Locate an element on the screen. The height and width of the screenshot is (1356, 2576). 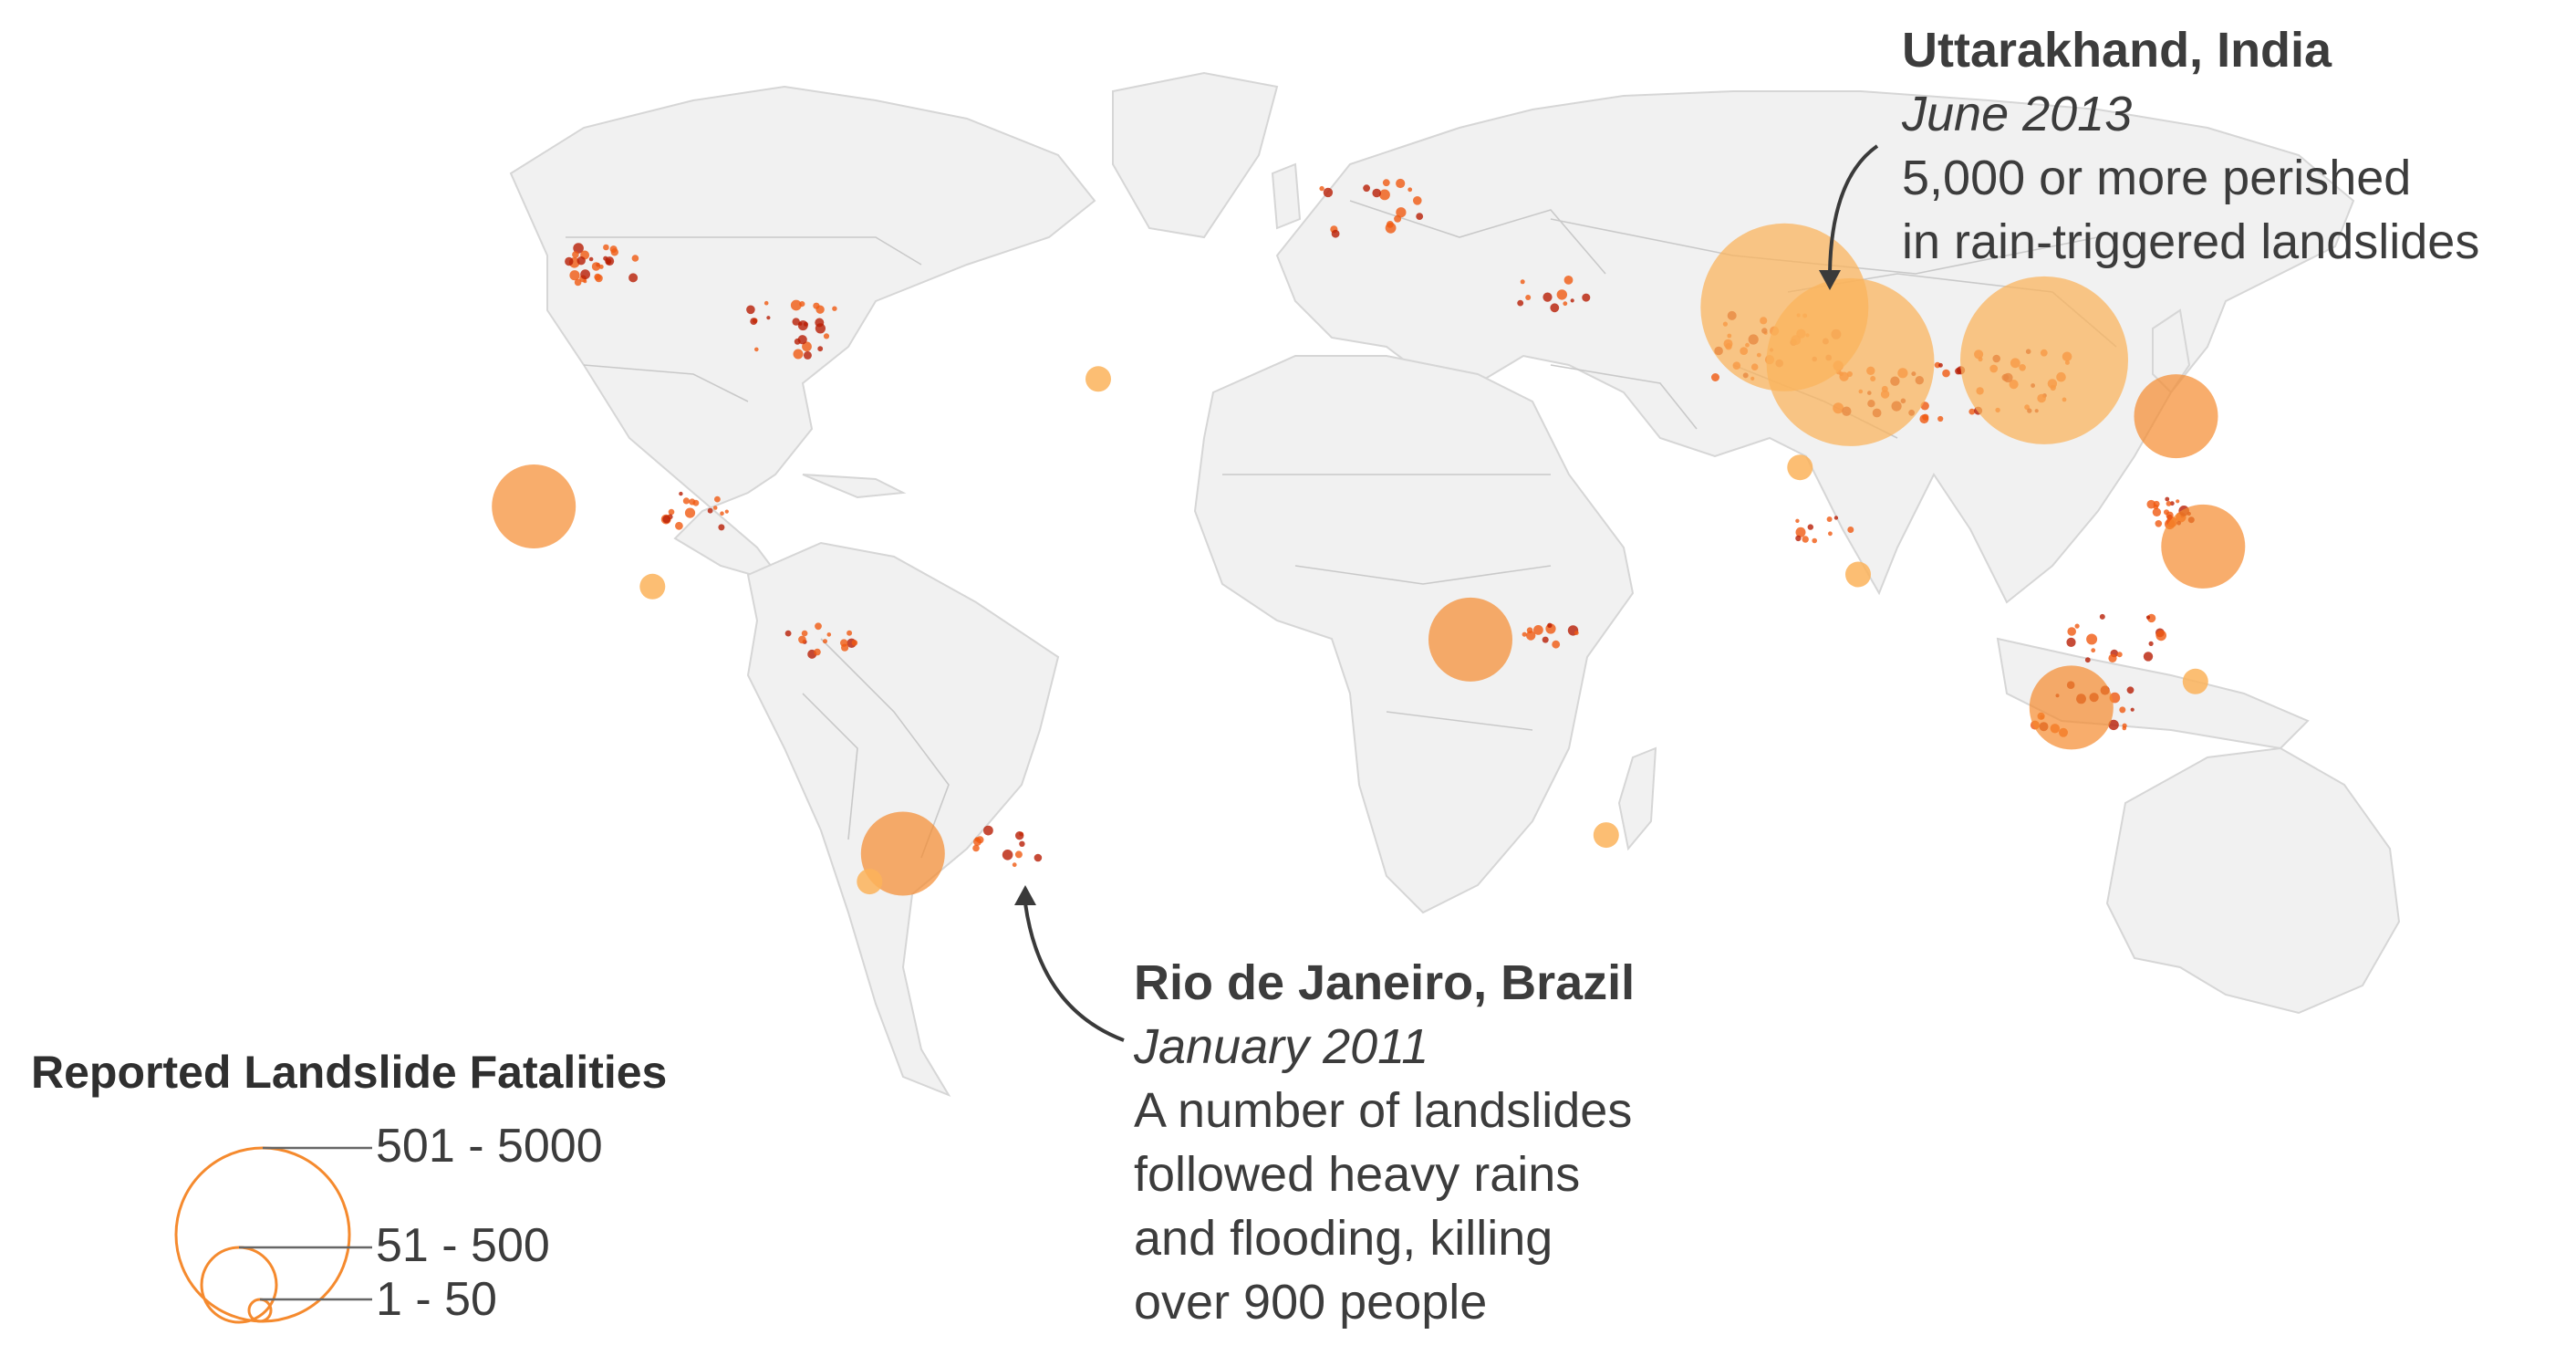
annotation-line: in rain-triggered landslides is located at coordinates (2191, 241).